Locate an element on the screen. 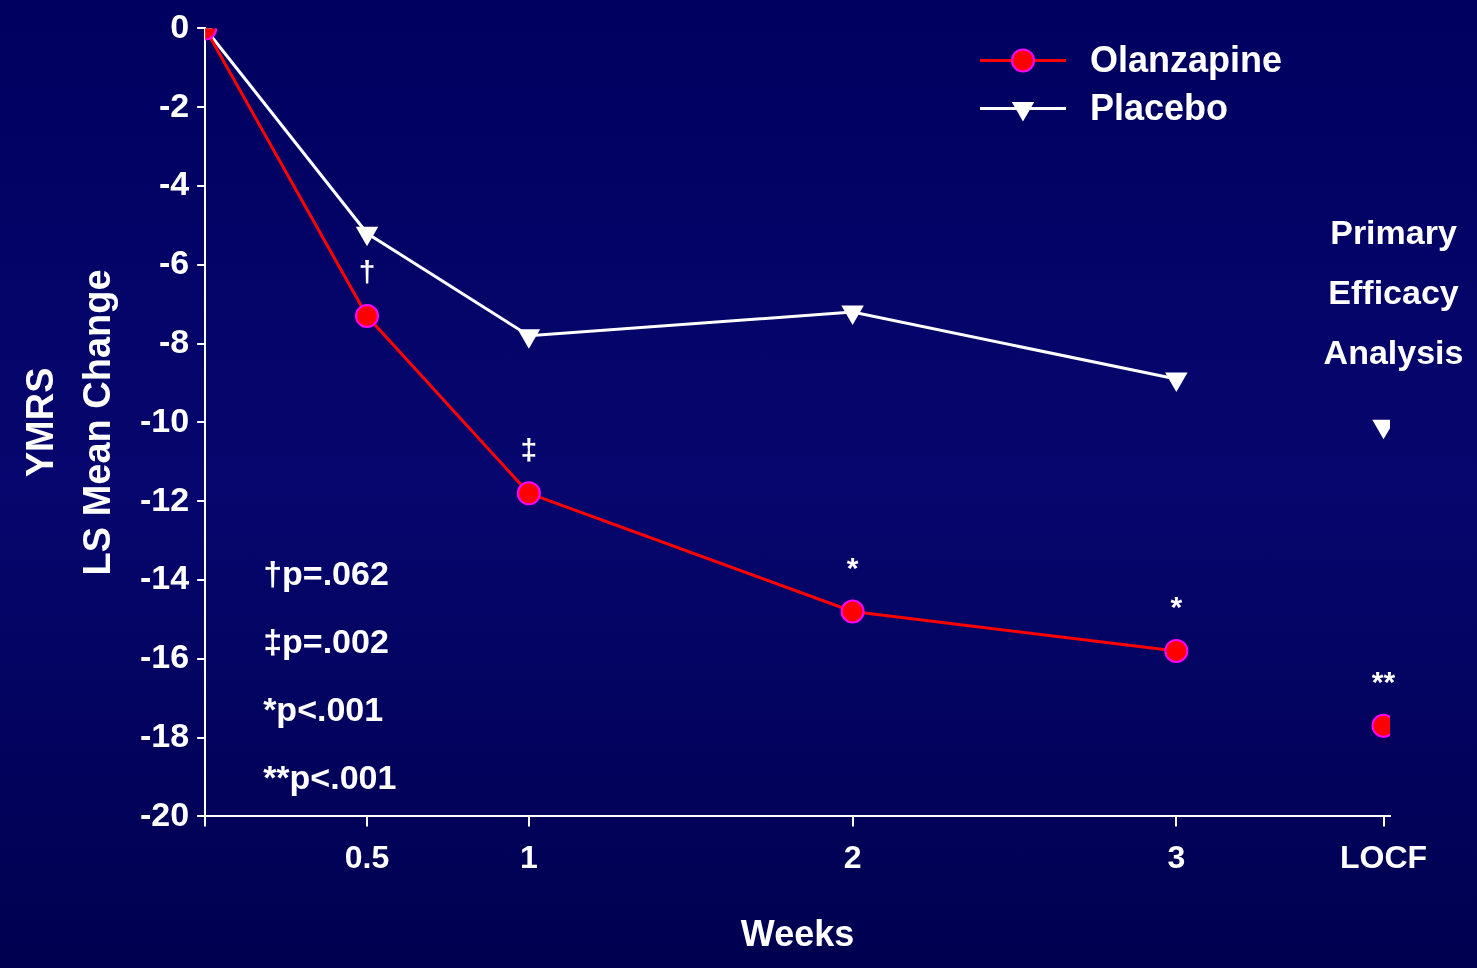 This screenshot has height=968, width=1477. annotation: †p=.062 is located at coordinates (326, 573).